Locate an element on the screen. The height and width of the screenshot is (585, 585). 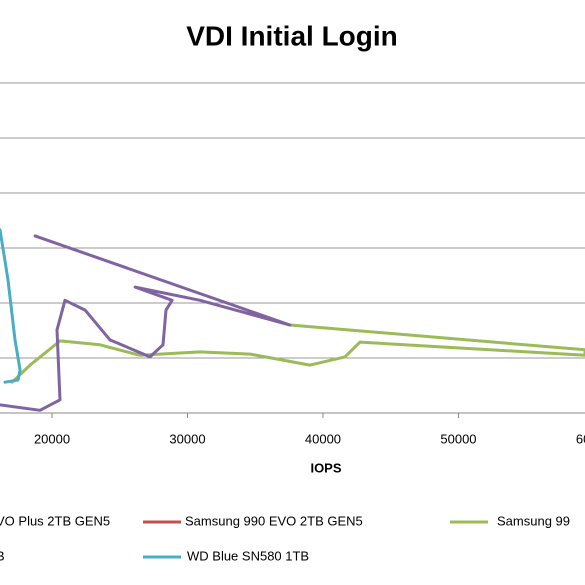
legend-label: B is located at coordinates (2, 555).